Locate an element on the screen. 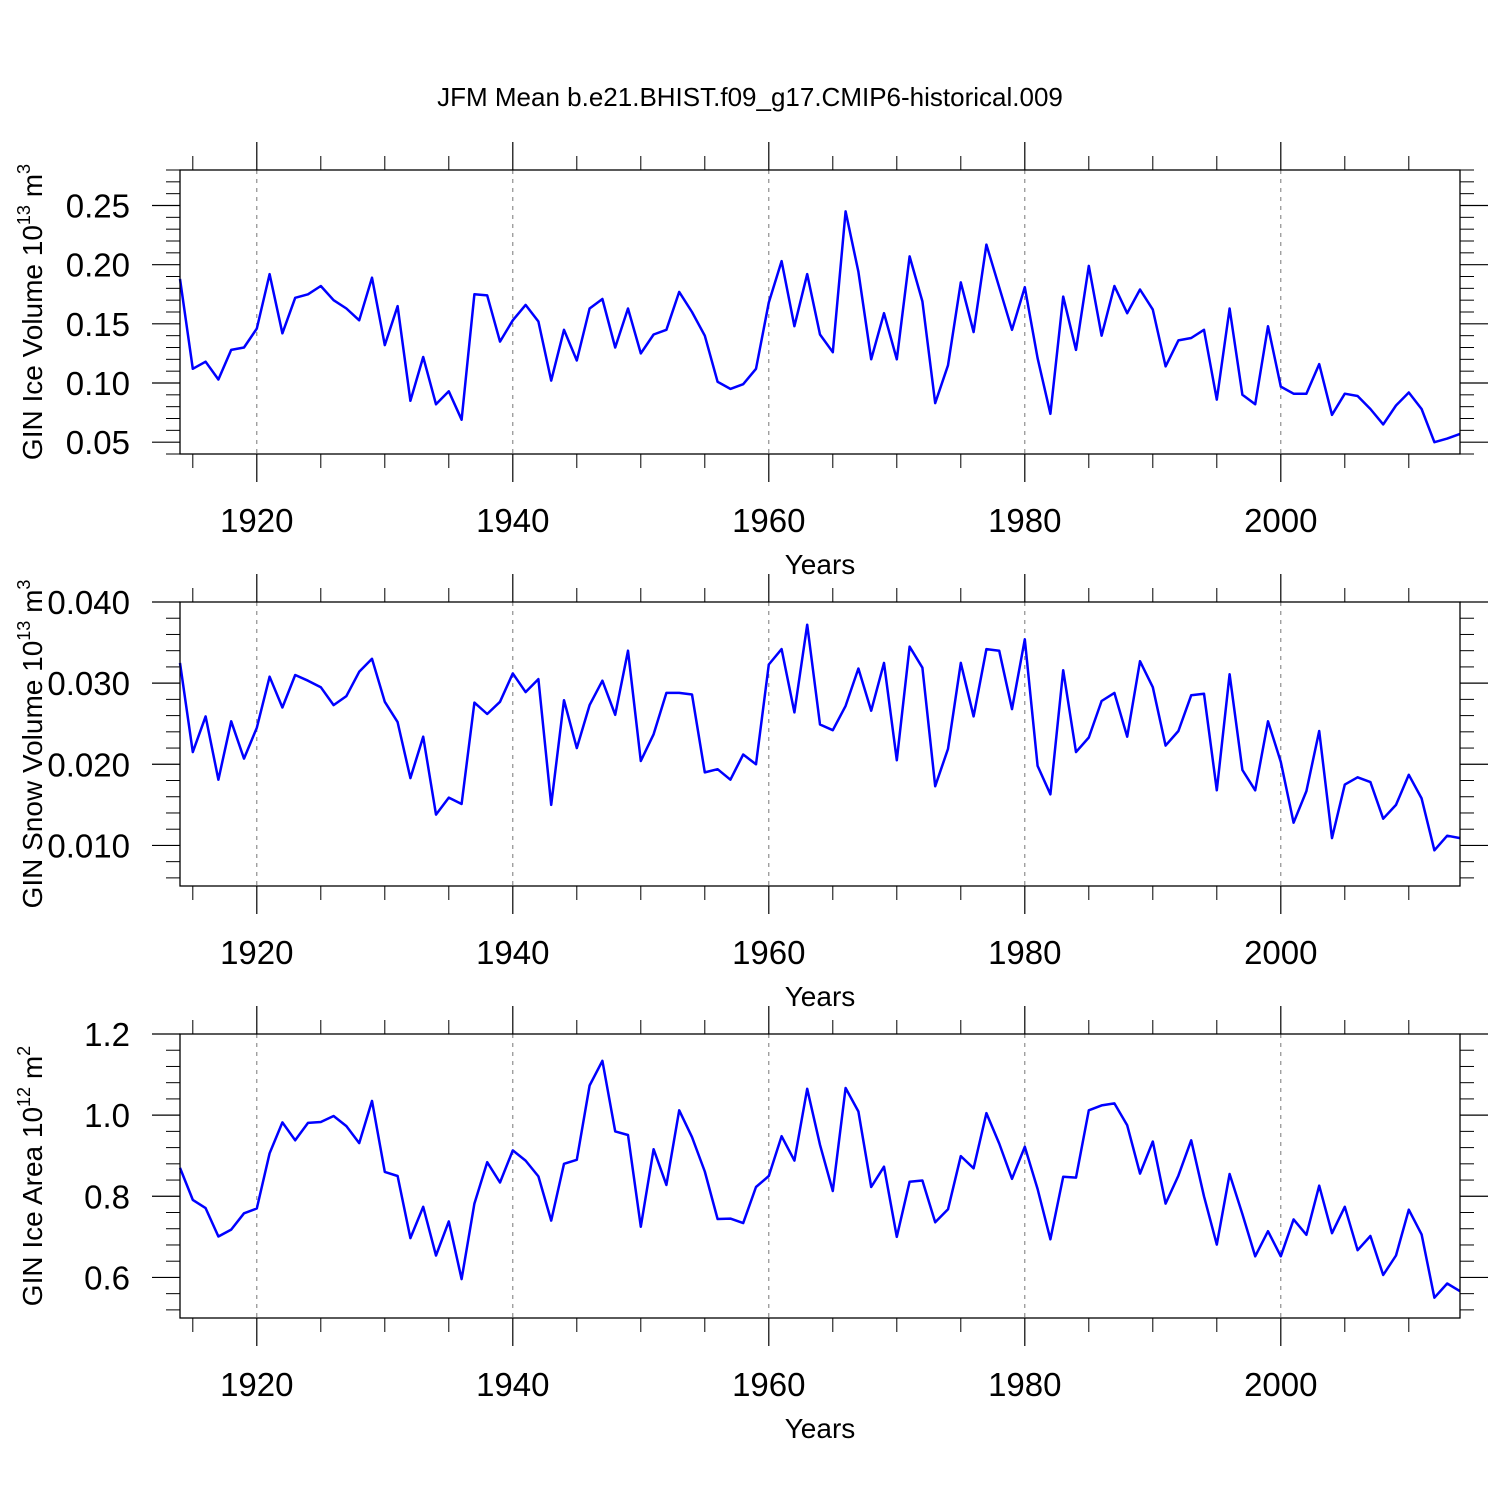 Image resolution: width=1500 pixels, height=1500 pixels. snow-volume-y-axis-label: GIN Snow Volume 1013 m3 is located at coordinates (31, 744).